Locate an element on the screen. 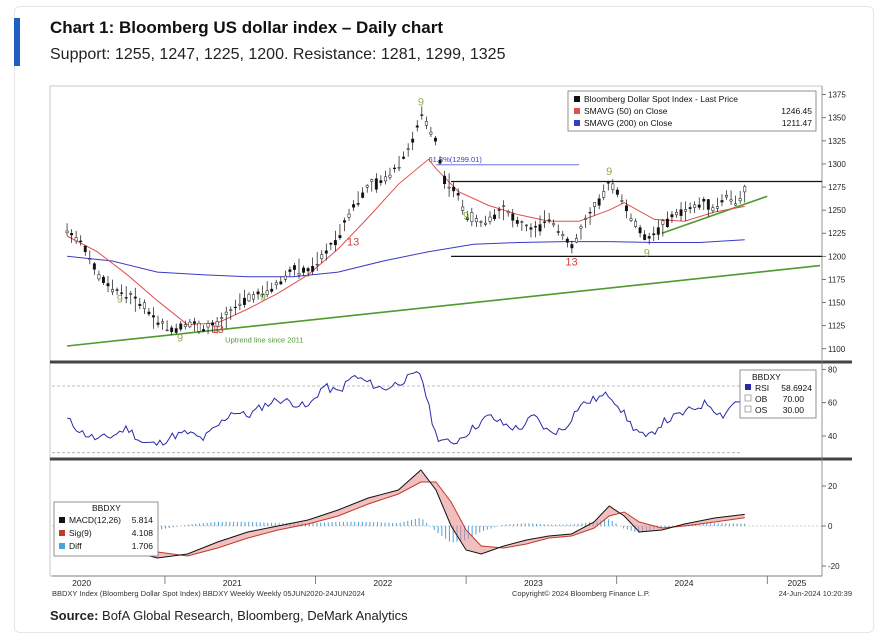 This screenshot has width=886, height=637. macd-panel: -20 0 20 is located at coordinates (446, 520).